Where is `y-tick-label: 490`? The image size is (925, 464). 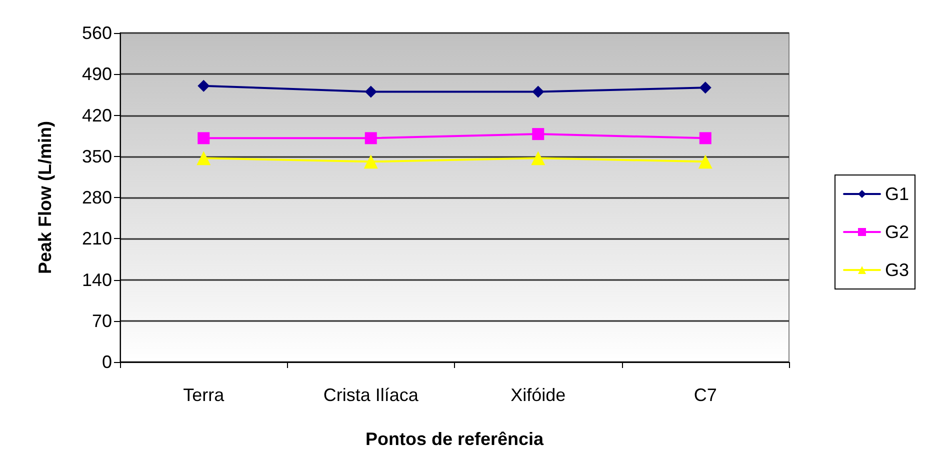
y-tick-label: 490 is located at coordinates (97, 74).